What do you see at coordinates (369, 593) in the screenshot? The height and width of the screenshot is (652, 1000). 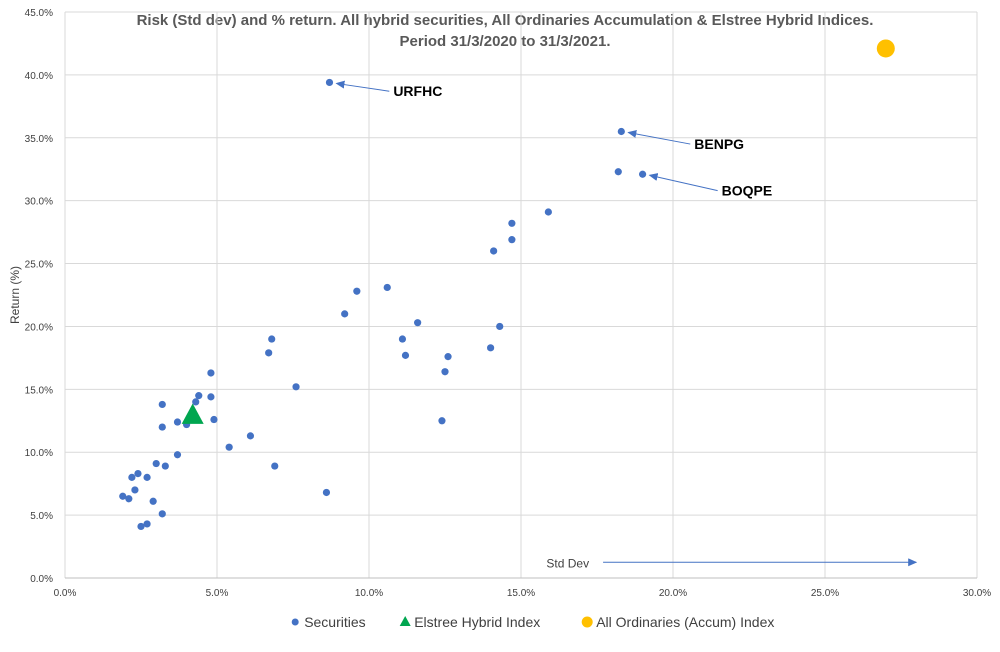 I see `x-tick-label: 10.0%` at bounding box center [369, 593].